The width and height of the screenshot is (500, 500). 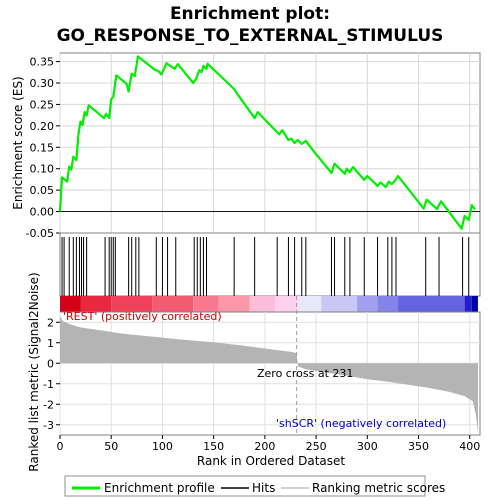 I want to click on metric-tick-label: 0, so click(x=50, y=363).